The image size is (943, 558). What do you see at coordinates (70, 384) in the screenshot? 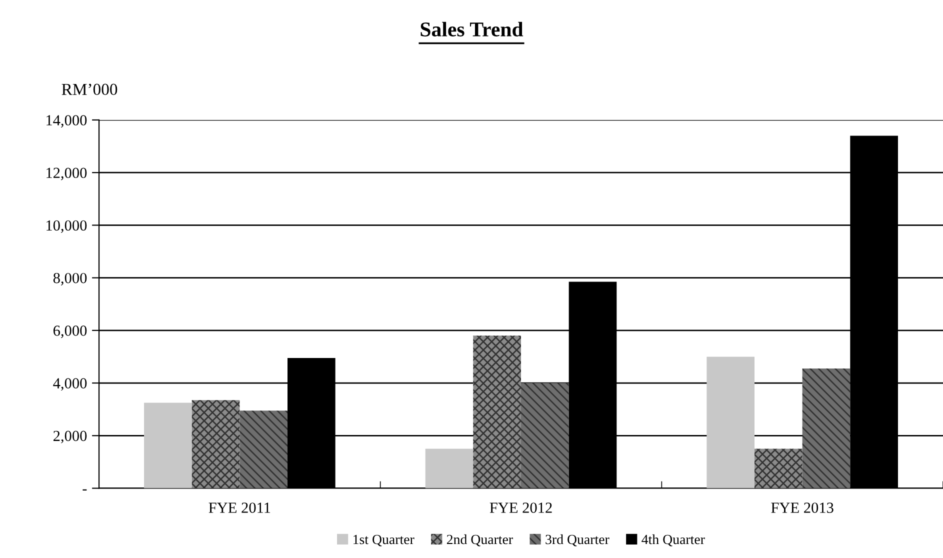
I see `y-tick-label: 4,000` at bounding box center [70, 384].